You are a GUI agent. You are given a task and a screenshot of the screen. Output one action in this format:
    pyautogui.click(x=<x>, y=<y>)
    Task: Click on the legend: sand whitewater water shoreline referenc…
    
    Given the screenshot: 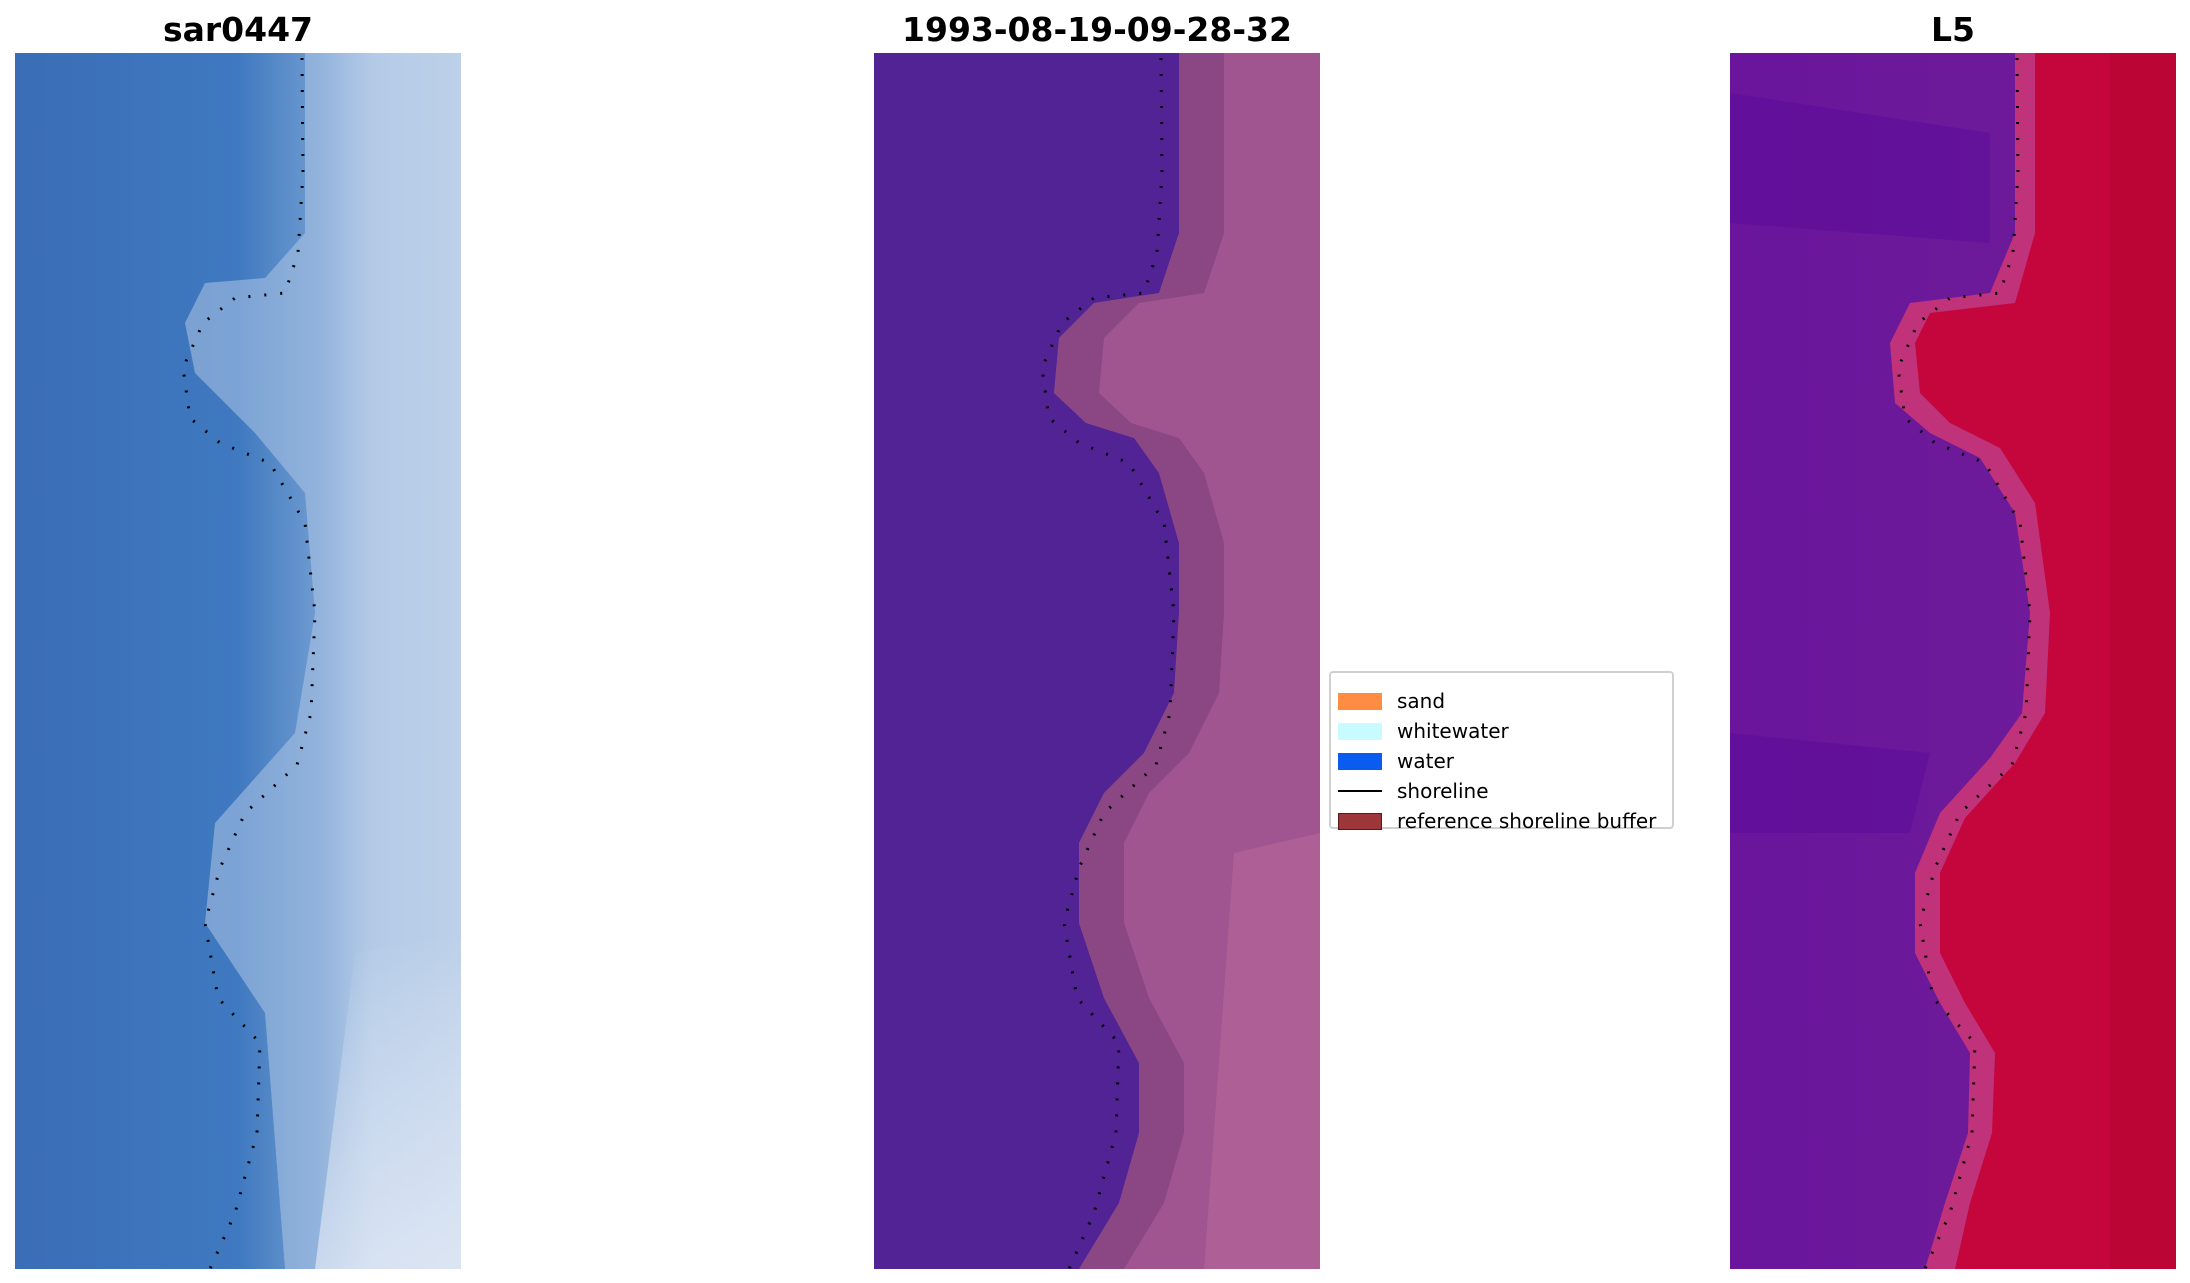 What is the action you would take?
    pyautogui.click(x=1501, y=752)
    